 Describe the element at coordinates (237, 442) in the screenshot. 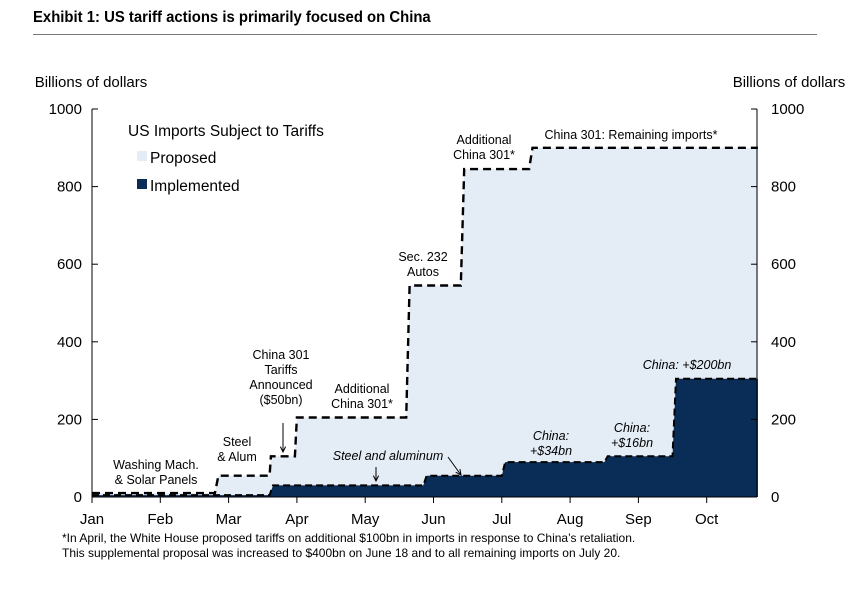

I see `annotation-text: Steel` at that location.